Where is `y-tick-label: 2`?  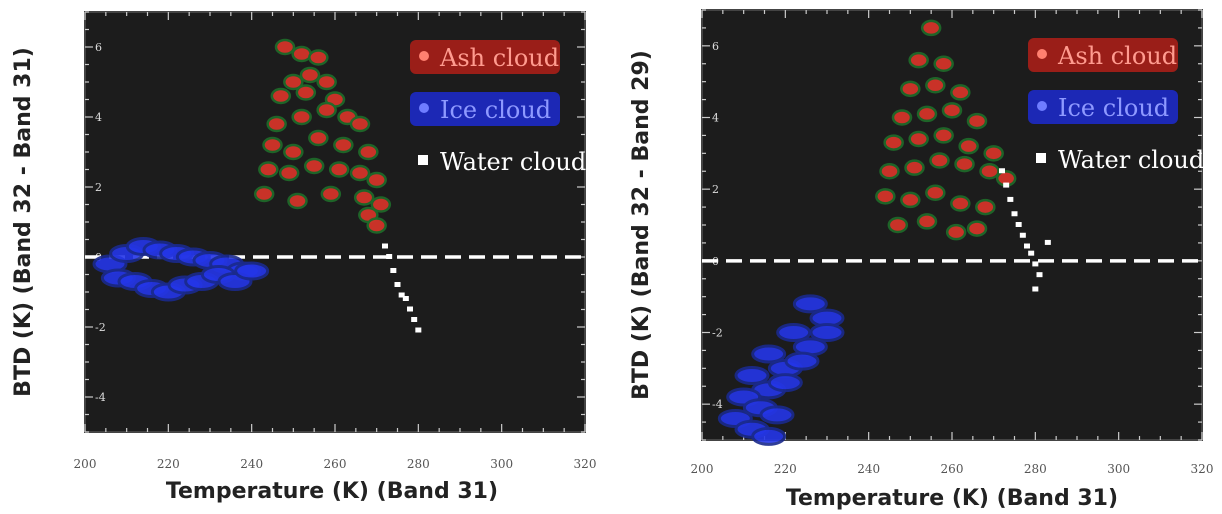 y-tick-label: 2 is located at coordinates (715, 189).